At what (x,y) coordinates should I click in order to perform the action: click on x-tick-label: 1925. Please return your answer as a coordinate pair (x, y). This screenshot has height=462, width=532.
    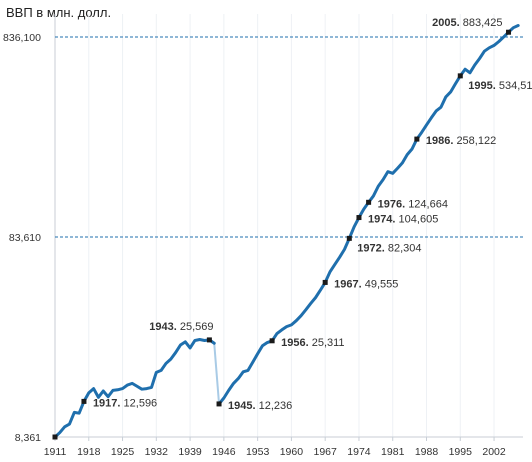
    Looking at the image, I should click on (123, 452).